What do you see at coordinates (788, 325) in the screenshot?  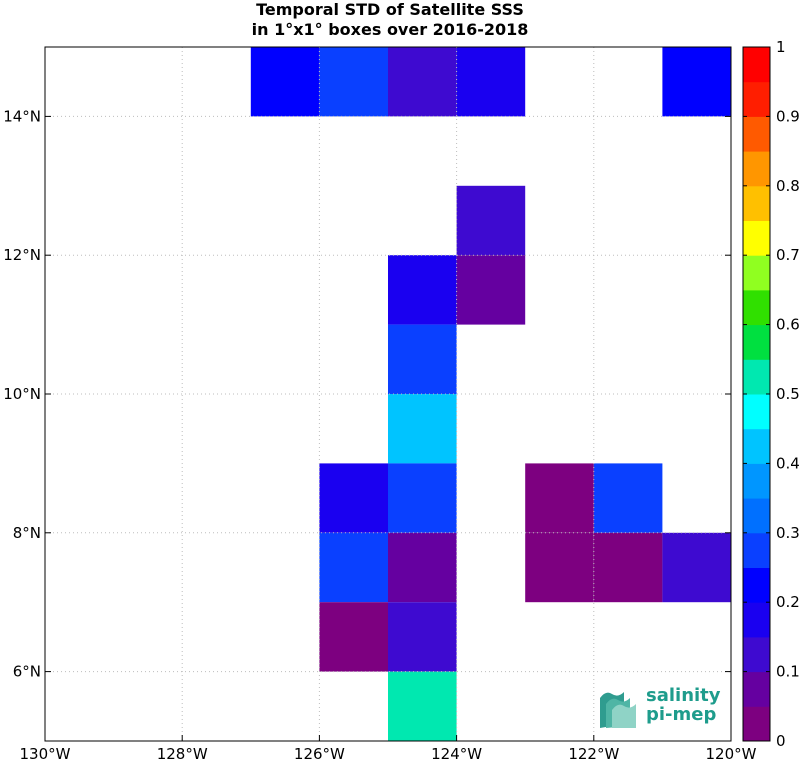 I see `colorbar-tick-label: 0.6` at bounding box center [788, 325].